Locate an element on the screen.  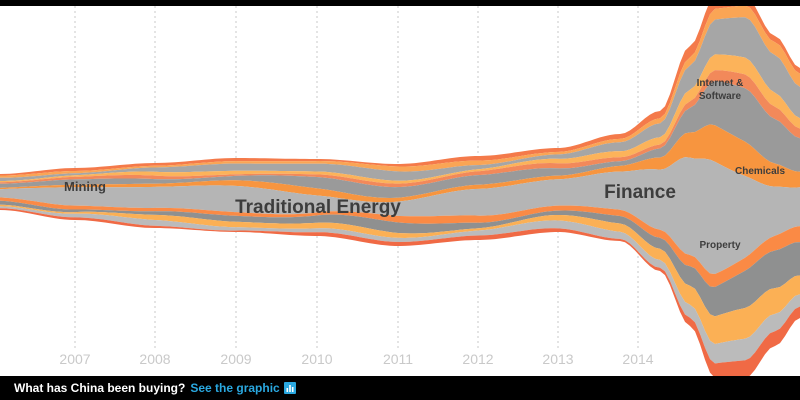
x-tick-2014: 2014 is located at coordinates (637, 359).